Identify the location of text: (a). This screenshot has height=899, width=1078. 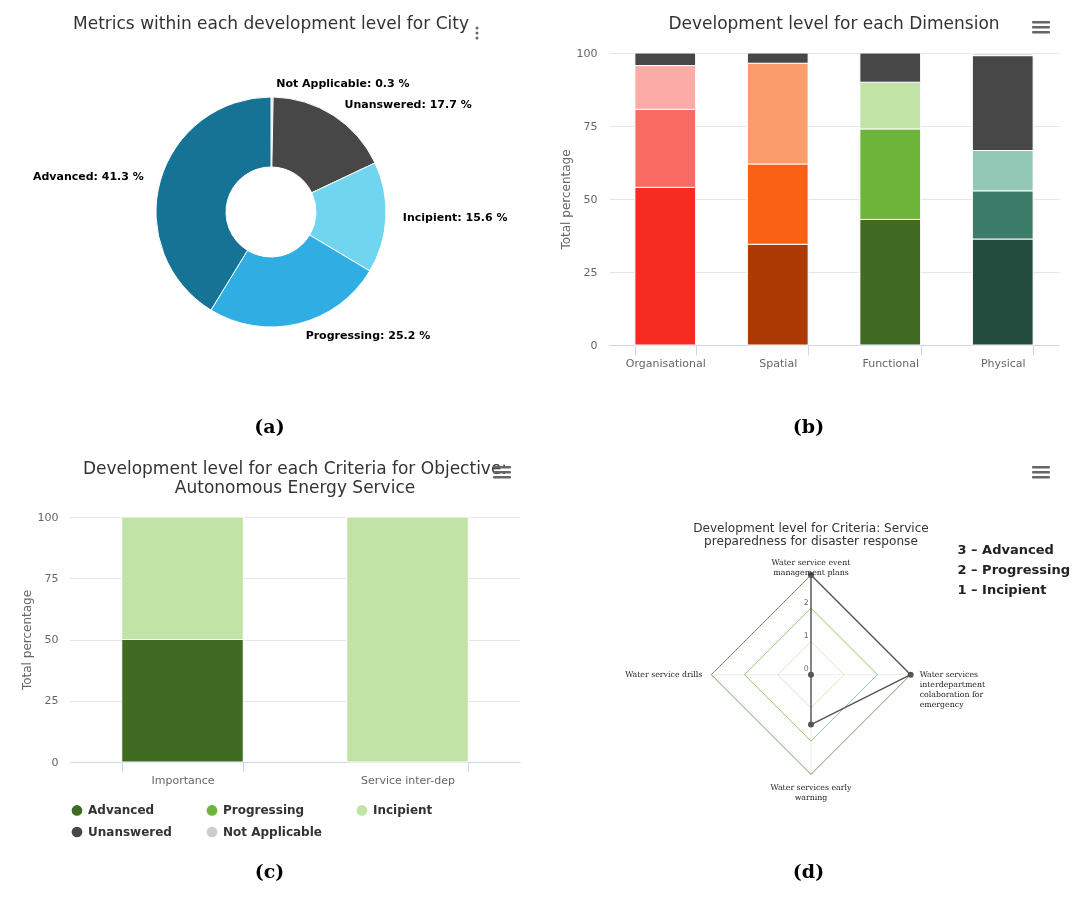
(269, 426).